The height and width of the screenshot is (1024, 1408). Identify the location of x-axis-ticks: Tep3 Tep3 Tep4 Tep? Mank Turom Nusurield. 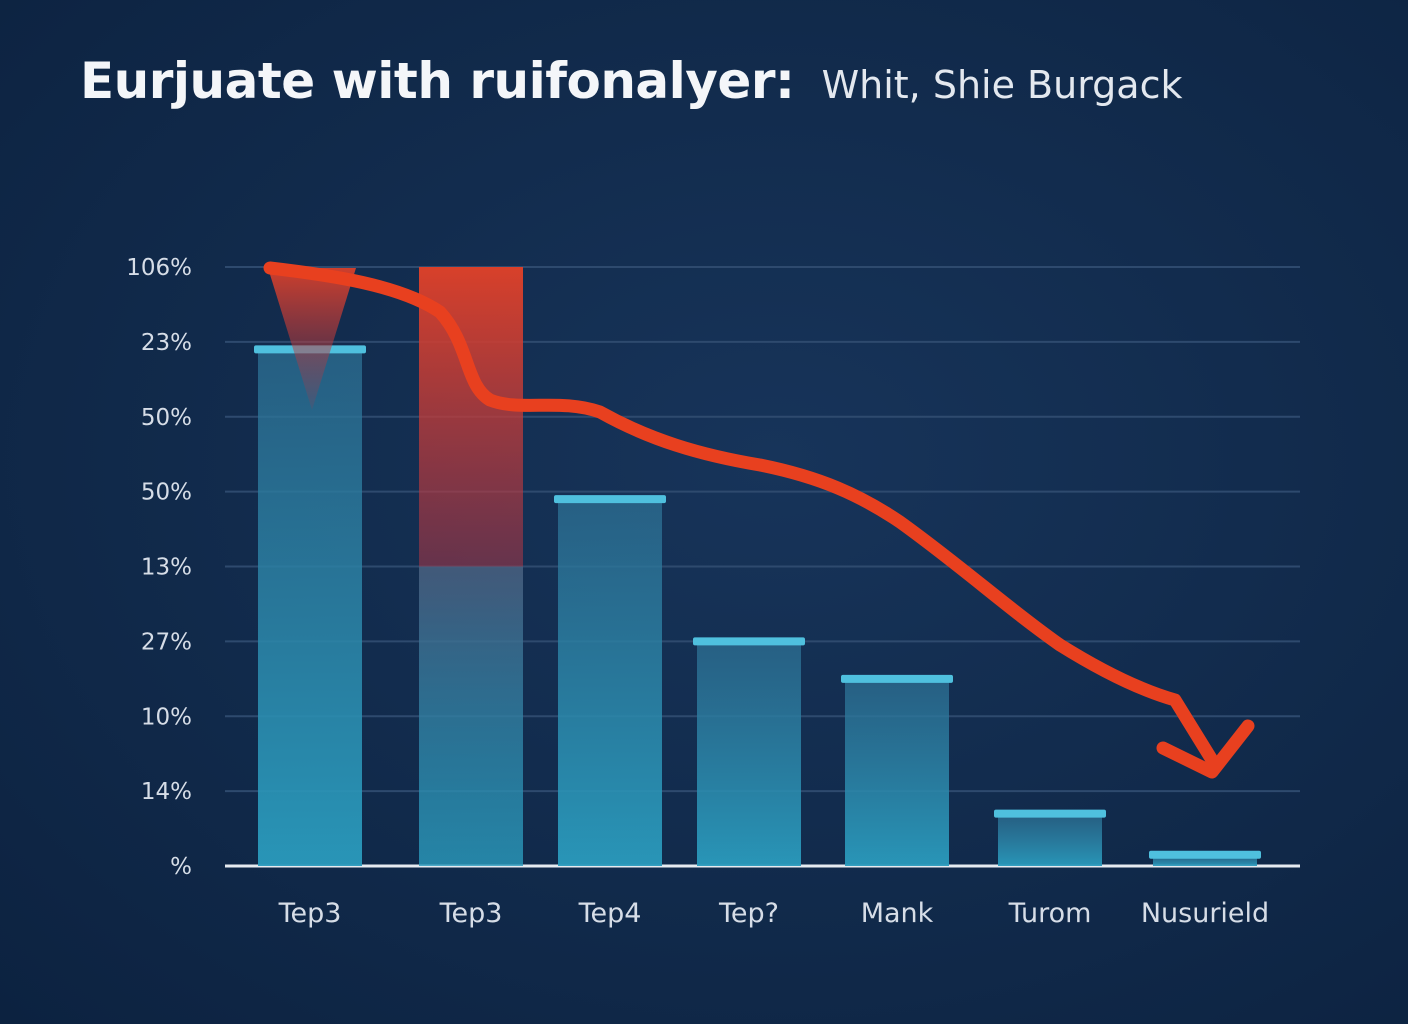
(774, 913).